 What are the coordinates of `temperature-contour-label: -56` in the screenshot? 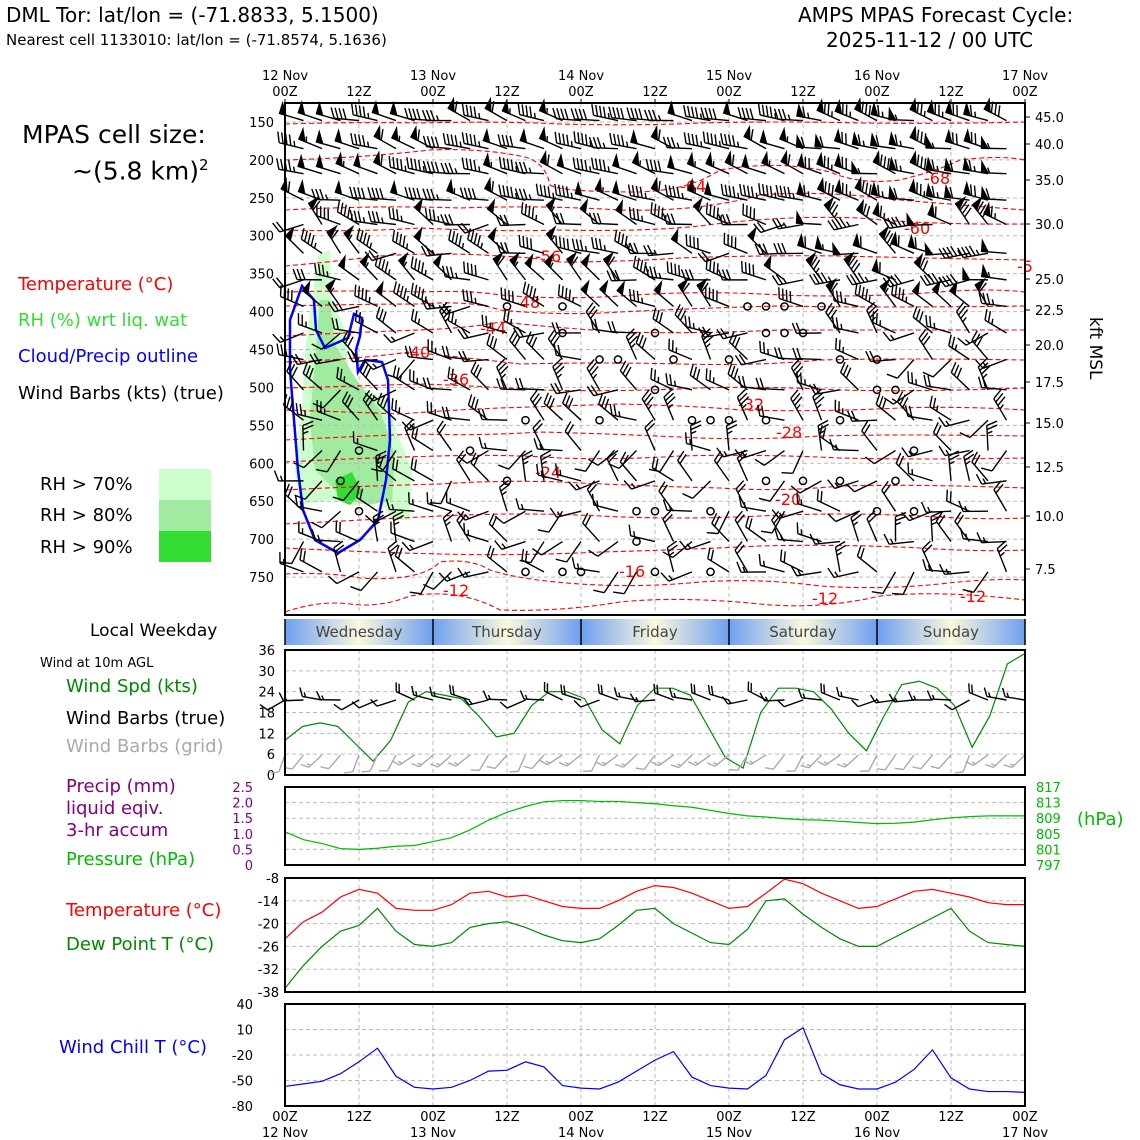 It's located at (548, 256).